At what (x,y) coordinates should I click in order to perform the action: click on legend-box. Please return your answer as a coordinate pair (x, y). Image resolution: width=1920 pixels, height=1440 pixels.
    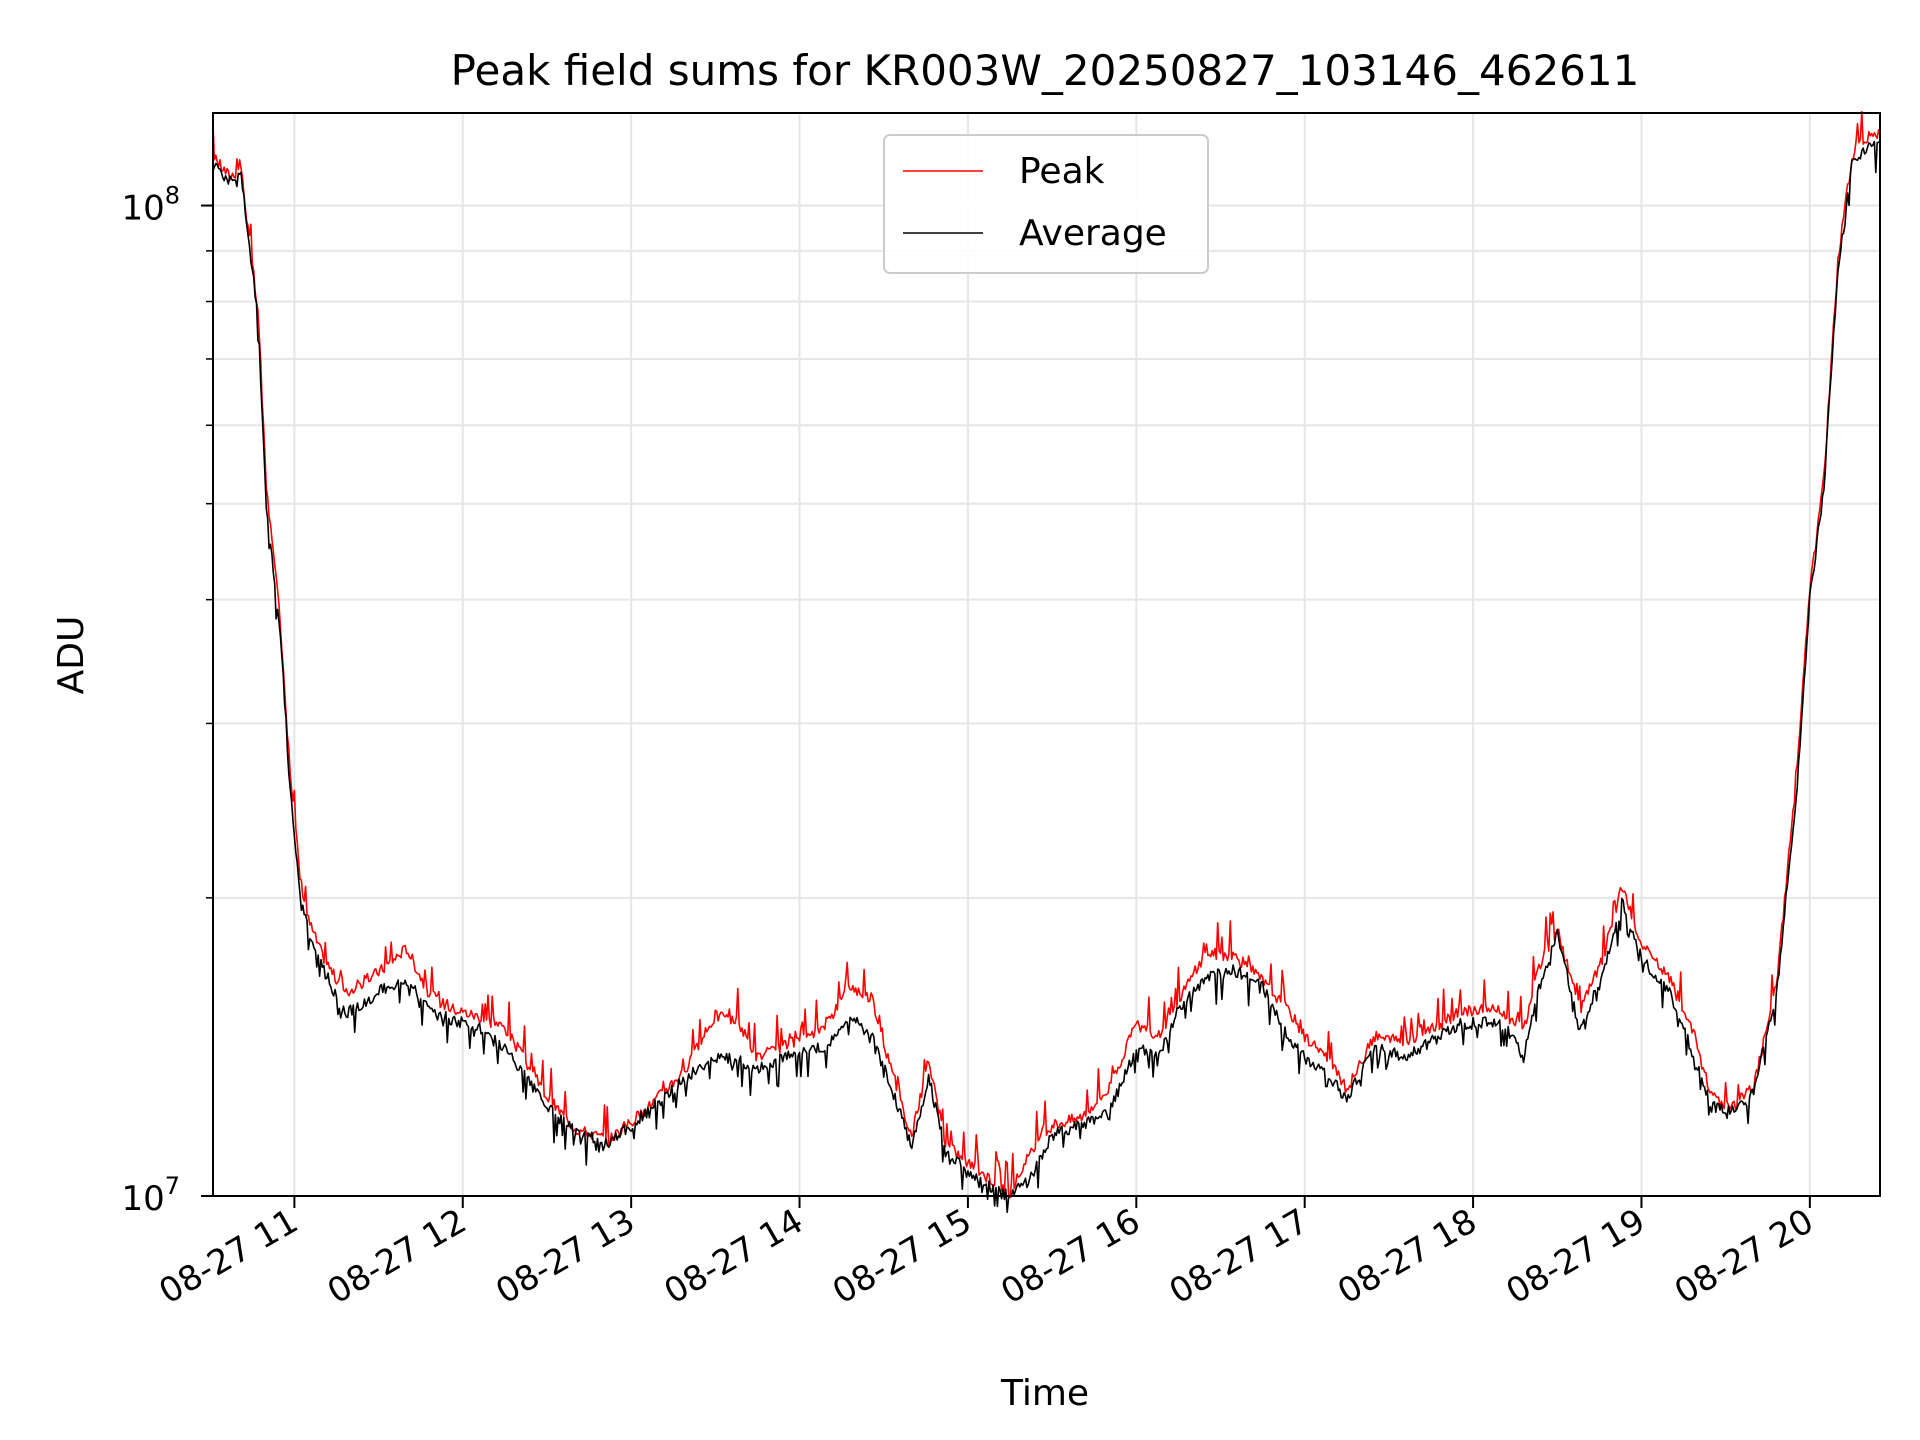
    Looking at the image, I should click on (1046, 204).